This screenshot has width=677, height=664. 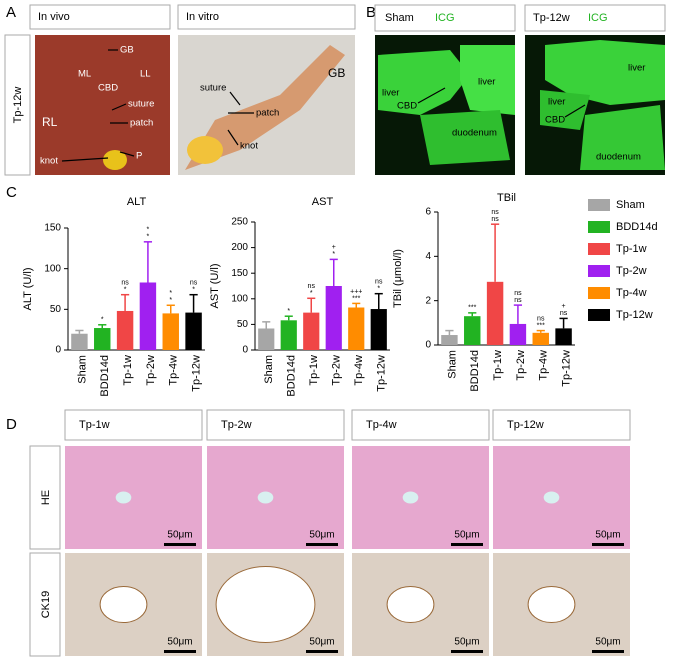 What do you see at coordinates (145, 74) in the screenshot?
I see `photo-label: LL` at bounding box center [145, 74].